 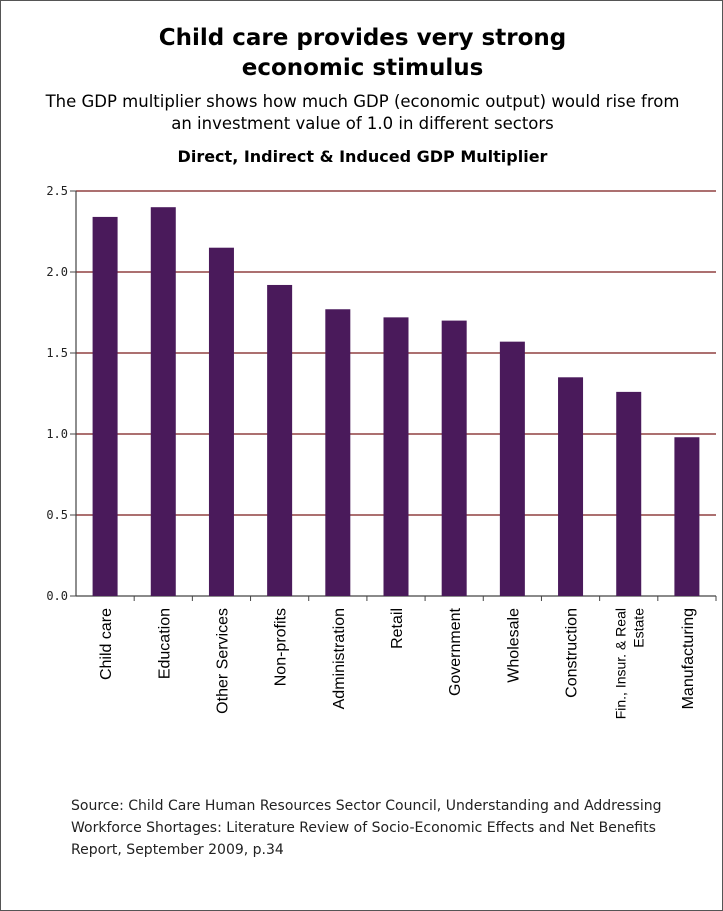 I want to click on category-label: Construction, so click(x=572, y=653).